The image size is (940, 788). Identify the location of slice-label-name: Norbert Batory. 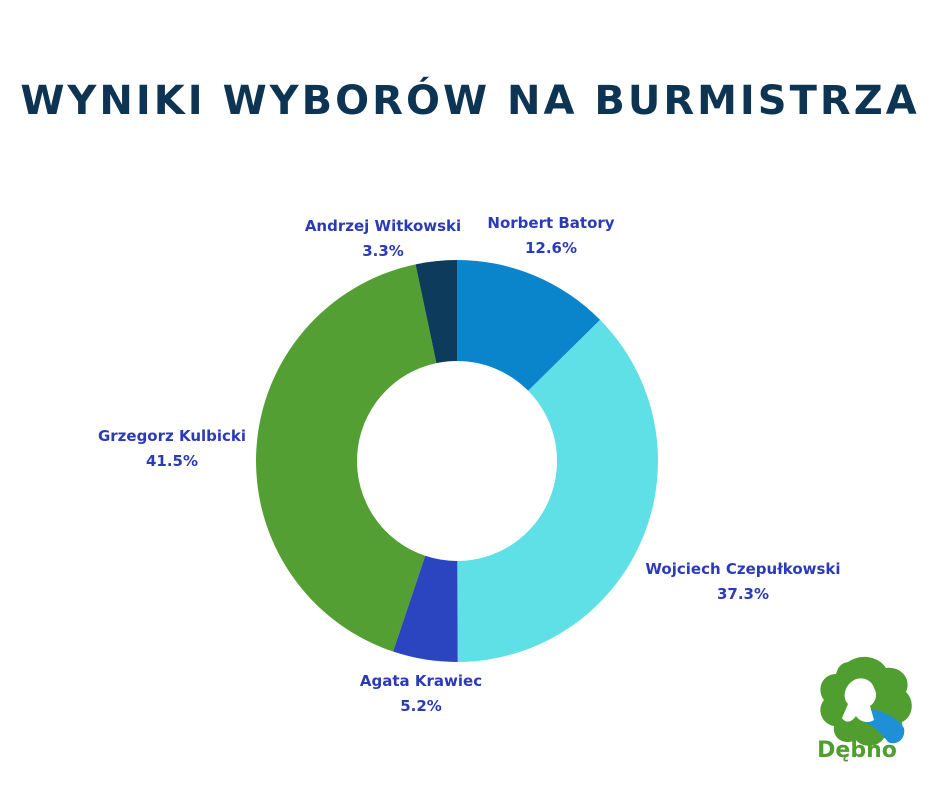
(550, 223).